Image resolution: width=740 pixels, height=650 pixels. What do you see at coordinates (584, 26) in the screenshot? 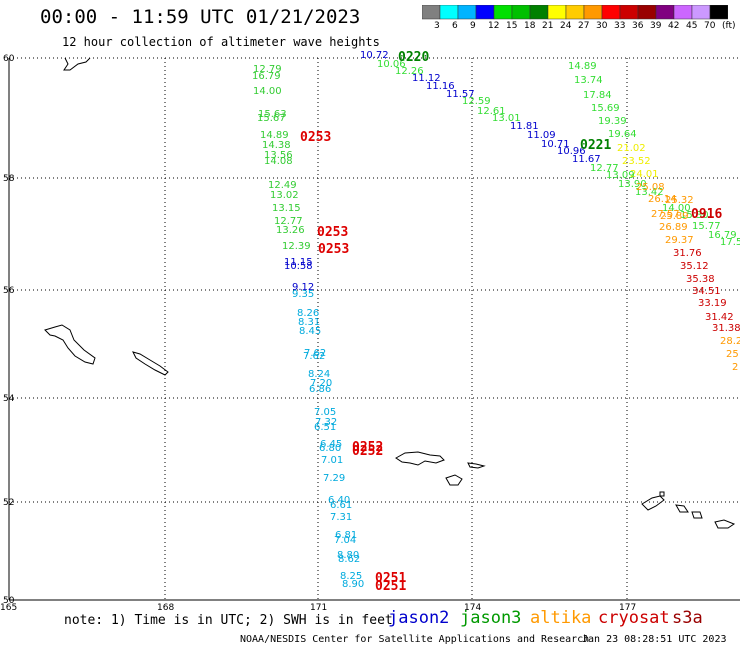
I see `color-scale-label: 27` at bounding box center [584, 26].